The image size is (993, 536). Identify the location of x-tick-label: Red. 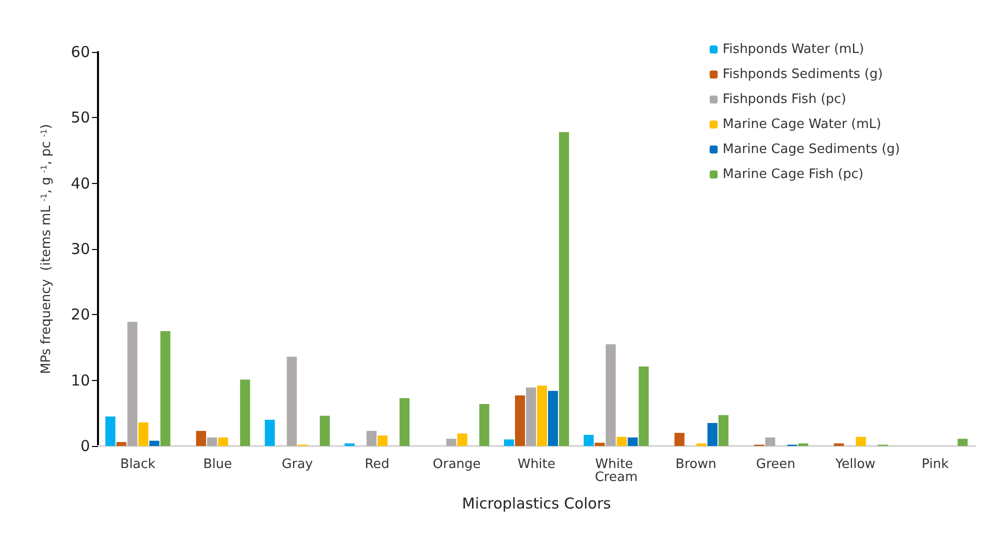
(377, 464).